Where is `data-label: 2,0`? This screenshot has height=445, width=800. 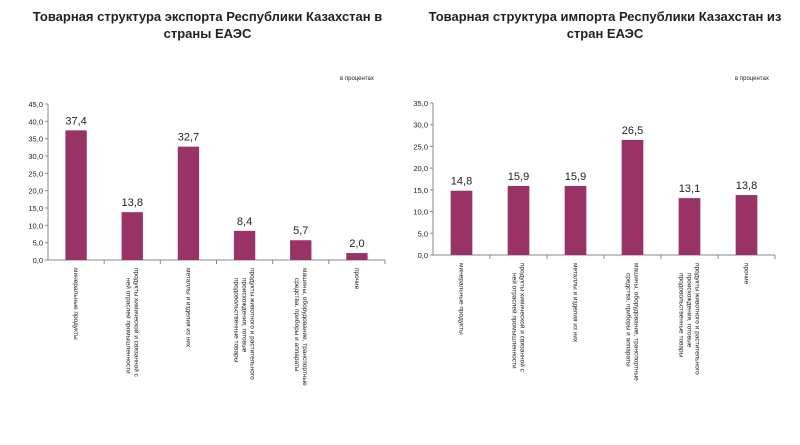
data-label: 2,0 is located at coordinates (356, 244).